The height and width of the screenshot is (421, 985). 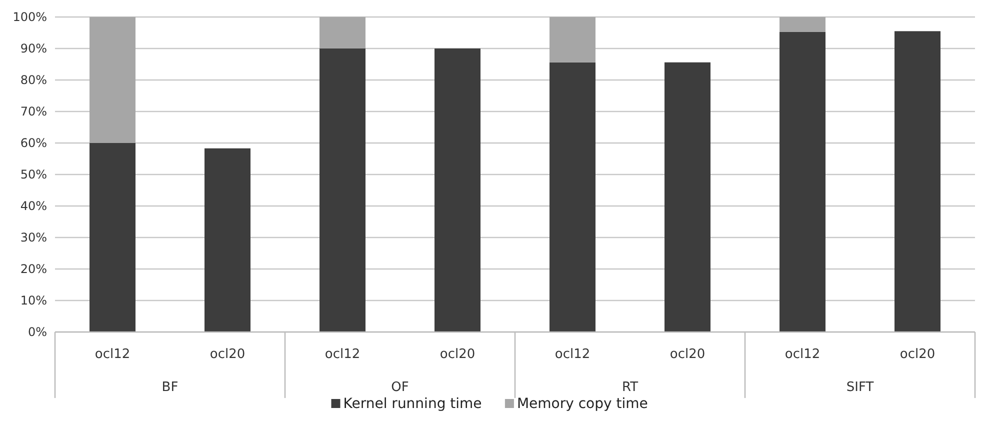 What do you see at coordinates (400, 387) in the screenshot?
I see `text: OF` at bounding box center [400, 387].